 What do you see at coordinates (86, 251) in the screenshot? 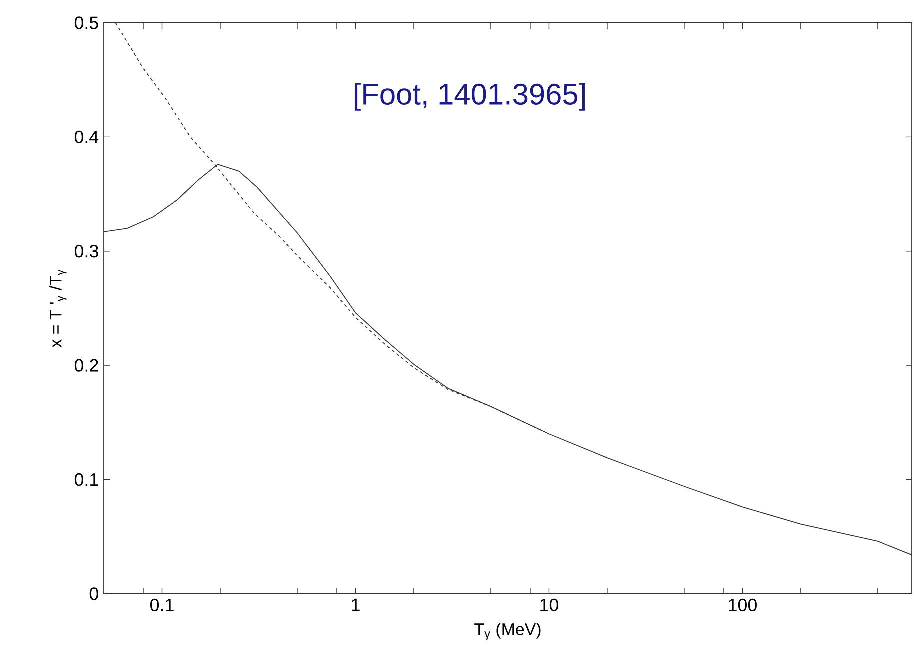
I see `y-tick-label: 0.3` at bounding box center [86, 251].